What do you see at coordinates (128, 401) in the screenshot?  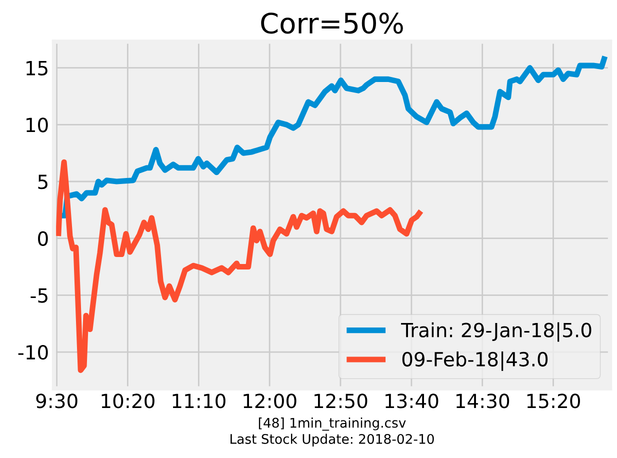 I see `x-tick-label: 10:20` at bounding box center [128, 401].